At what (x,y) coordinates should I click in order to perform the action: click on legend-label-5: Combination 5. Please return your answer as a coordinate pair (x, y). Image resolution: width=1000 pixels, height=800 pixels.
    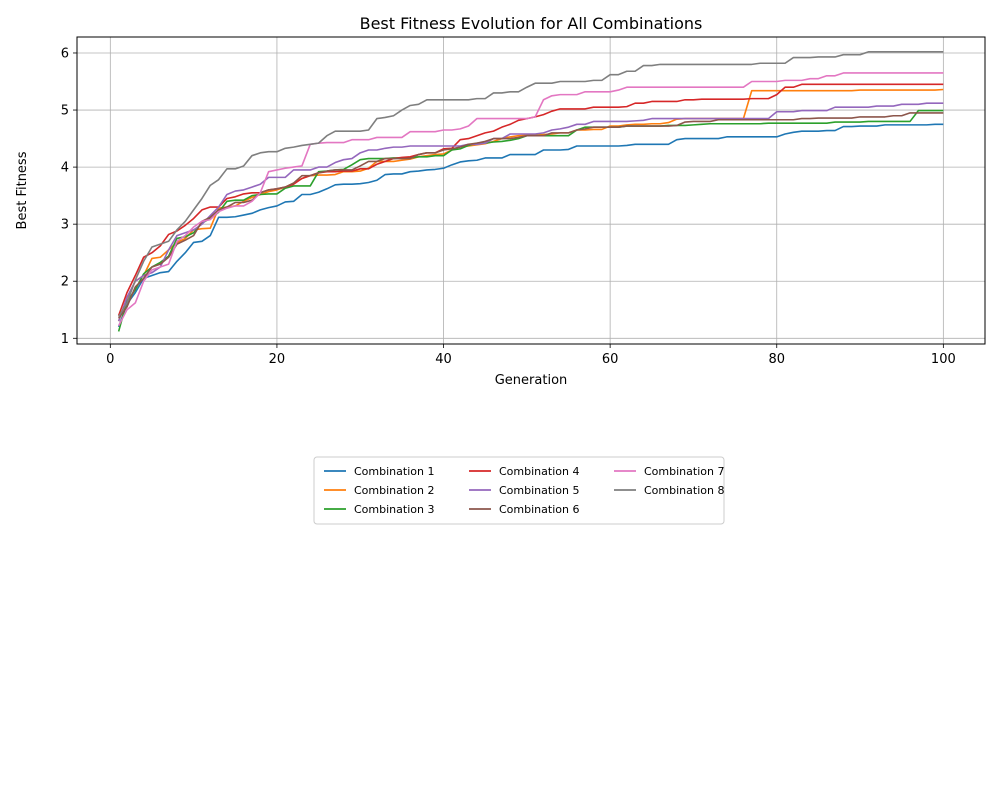
    Looking at the image, I should click on (539, 490).